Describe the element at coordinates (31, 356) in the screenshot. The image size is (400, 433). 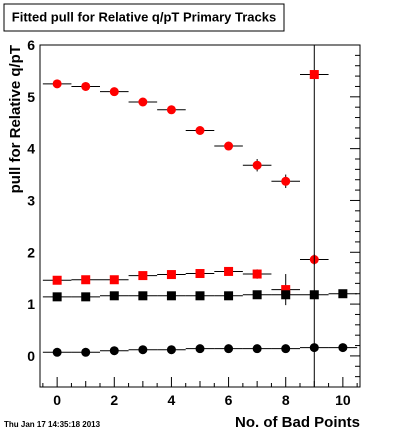
I see `y-tick-label: 0` at that location.